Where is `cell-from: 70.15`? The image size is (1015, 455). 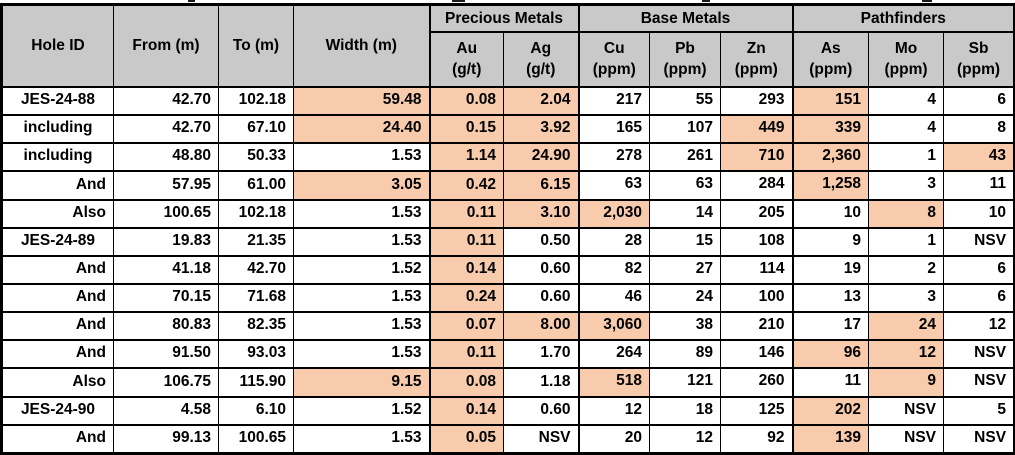
cell-from: 70.15 is located at coordinates (166, 298).